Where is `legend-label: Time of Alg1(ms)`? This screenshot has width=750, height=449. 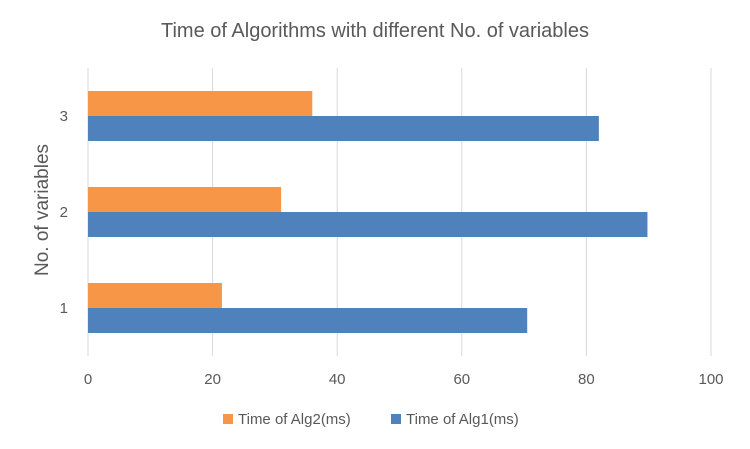 legend-label: Time of Alg1(ms) is located at coordinates (462, 419).